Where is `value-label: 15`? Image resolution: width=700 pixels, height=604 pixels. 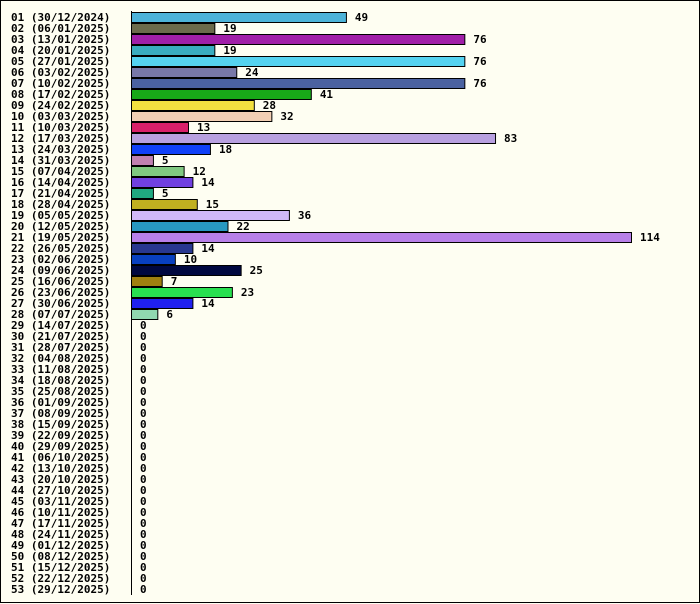 value-label: 15 is located at coordinates (212, 204).